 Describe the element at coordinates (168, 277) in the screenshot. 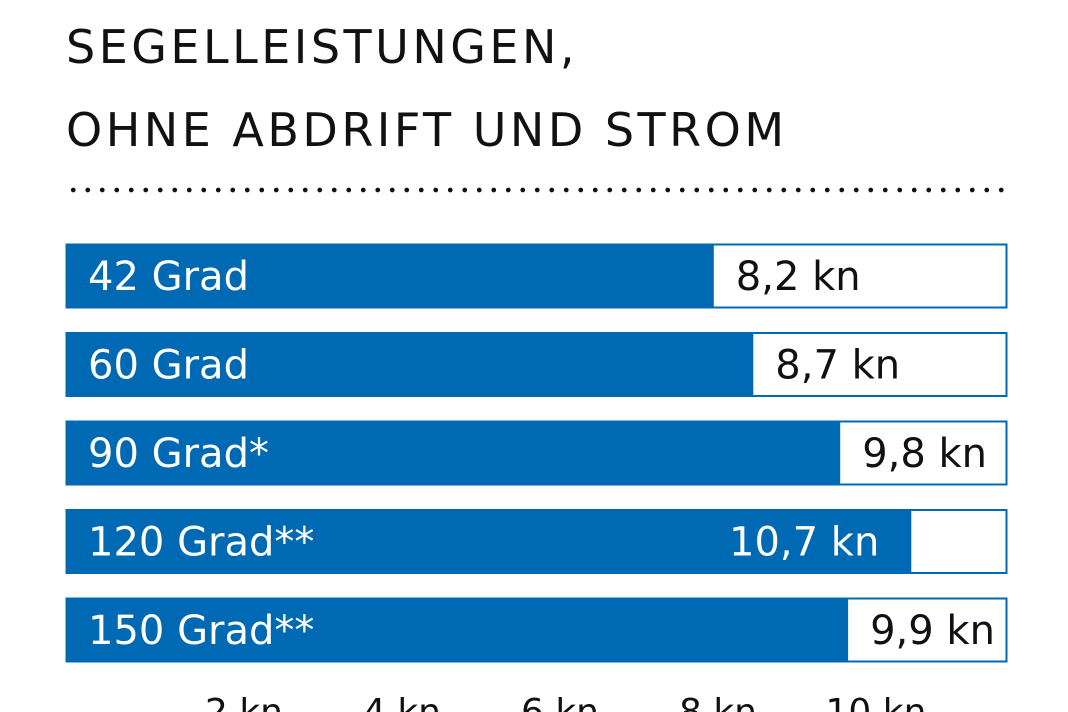

I see `bar-category-label: 42 Grad` at that location.